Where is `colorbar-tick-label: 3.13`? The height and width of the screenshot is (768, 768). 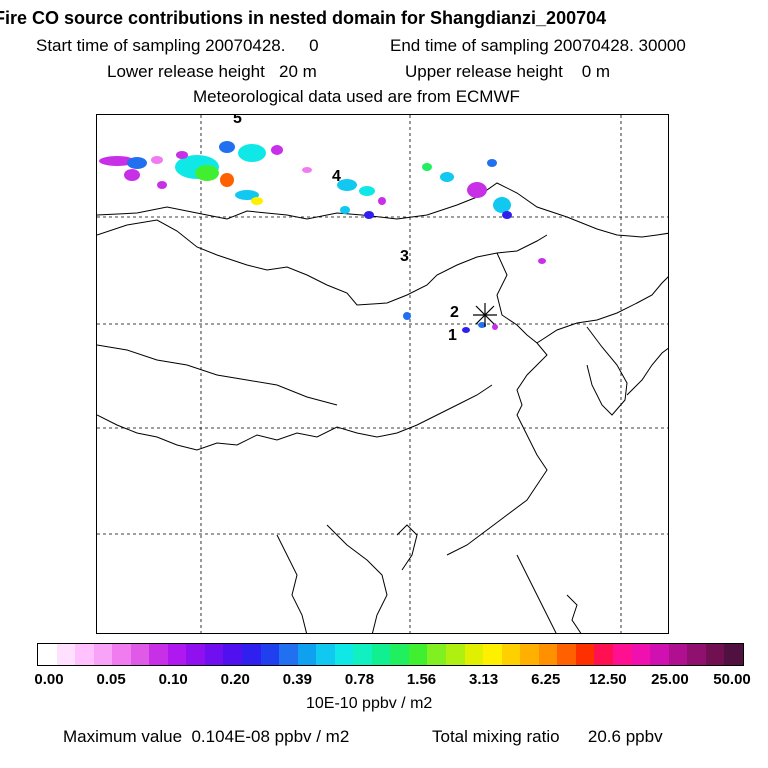
colorbar-tick-label: 3.13 is located at coordinates (484, 679).